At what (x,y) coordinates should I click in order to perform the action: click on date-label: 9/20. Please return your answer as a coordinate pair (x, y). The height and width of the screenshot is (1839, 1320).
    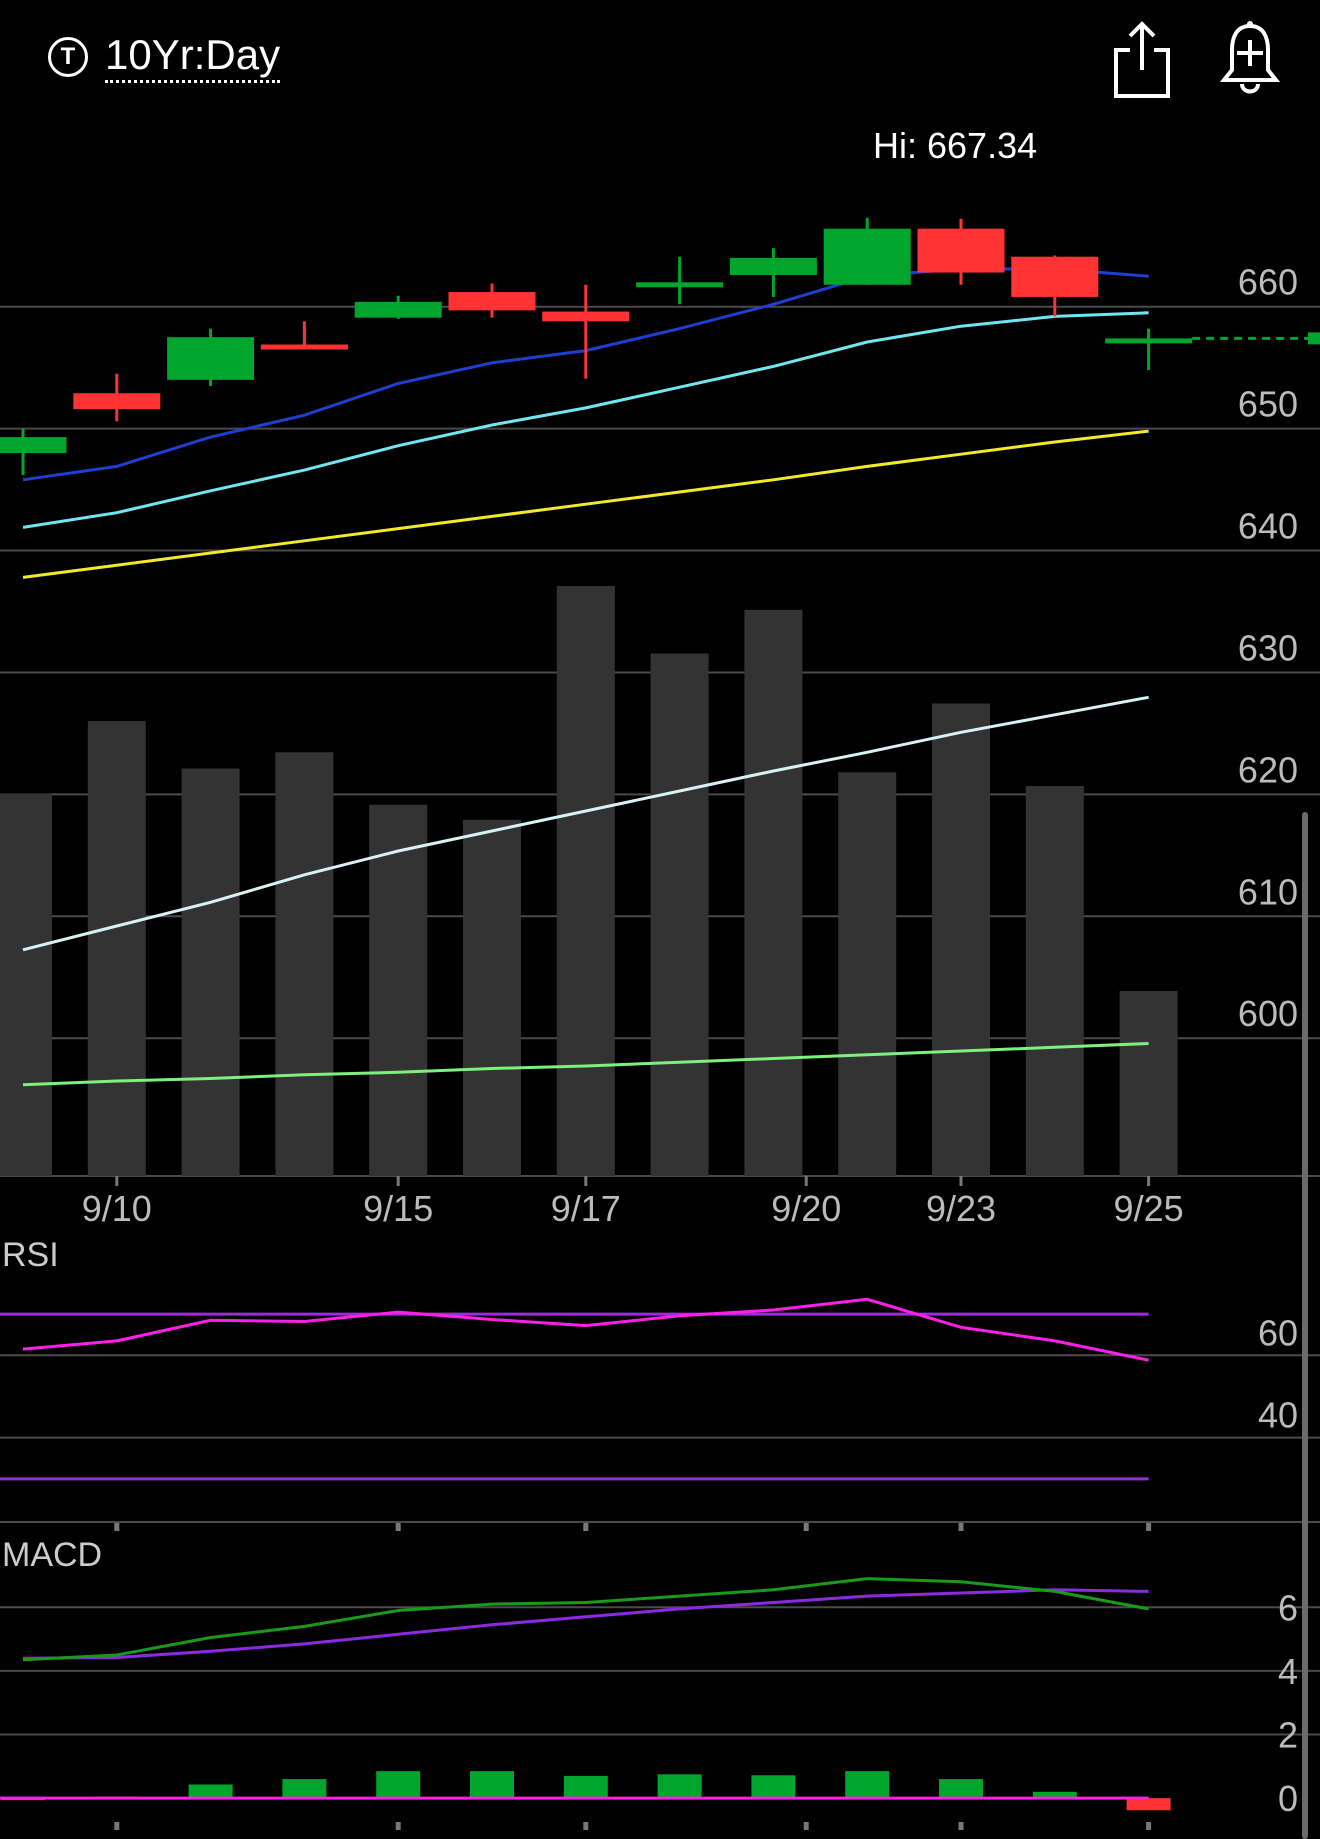
    Looking at the image, I should click on (806, 1208).